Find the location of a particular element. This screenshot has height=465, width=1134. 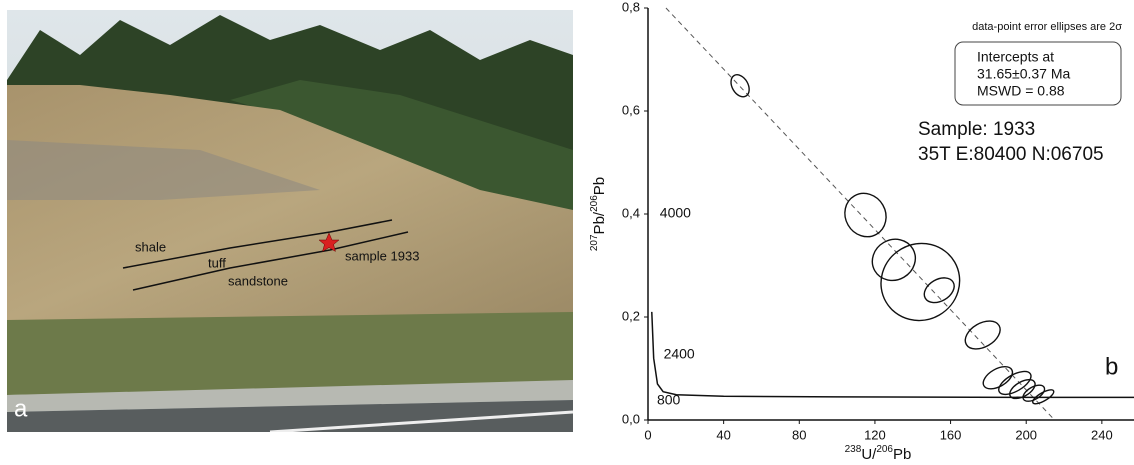

ylabel: 207Pb/206Pb is located at coordinates (598, 214).